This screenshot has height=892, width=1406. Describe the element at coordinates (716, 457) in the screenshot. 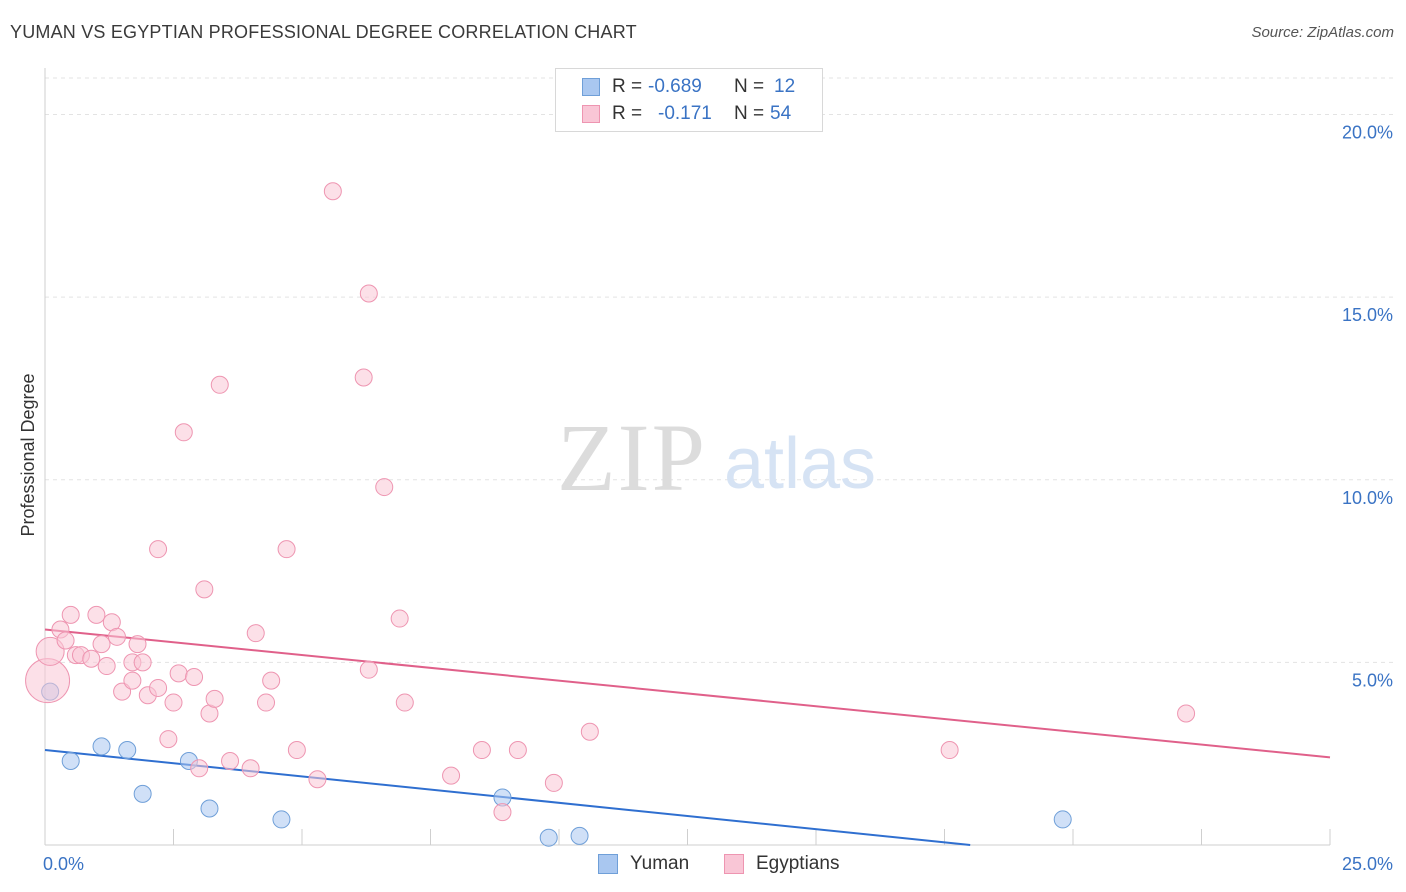

I see `watermark: ZIP atlas` at that location.